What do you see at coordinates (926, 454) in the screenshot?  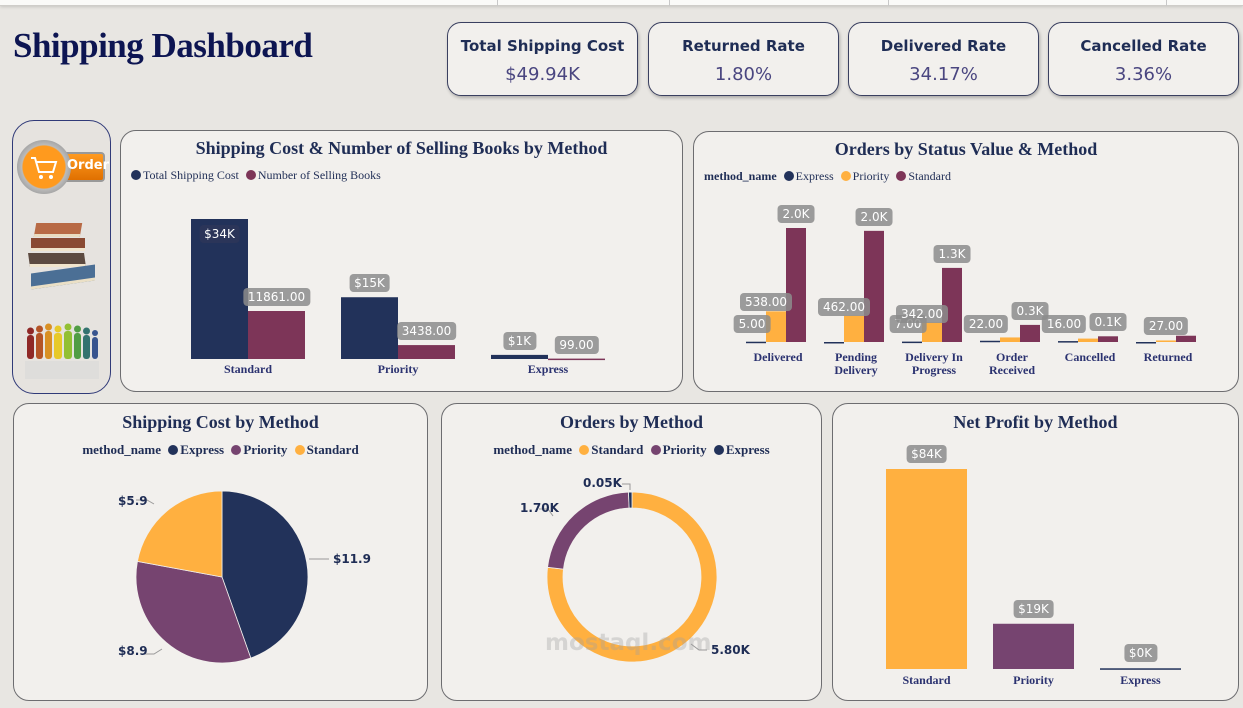 I see `data-label: $84K` at bounding box center [926, 454].